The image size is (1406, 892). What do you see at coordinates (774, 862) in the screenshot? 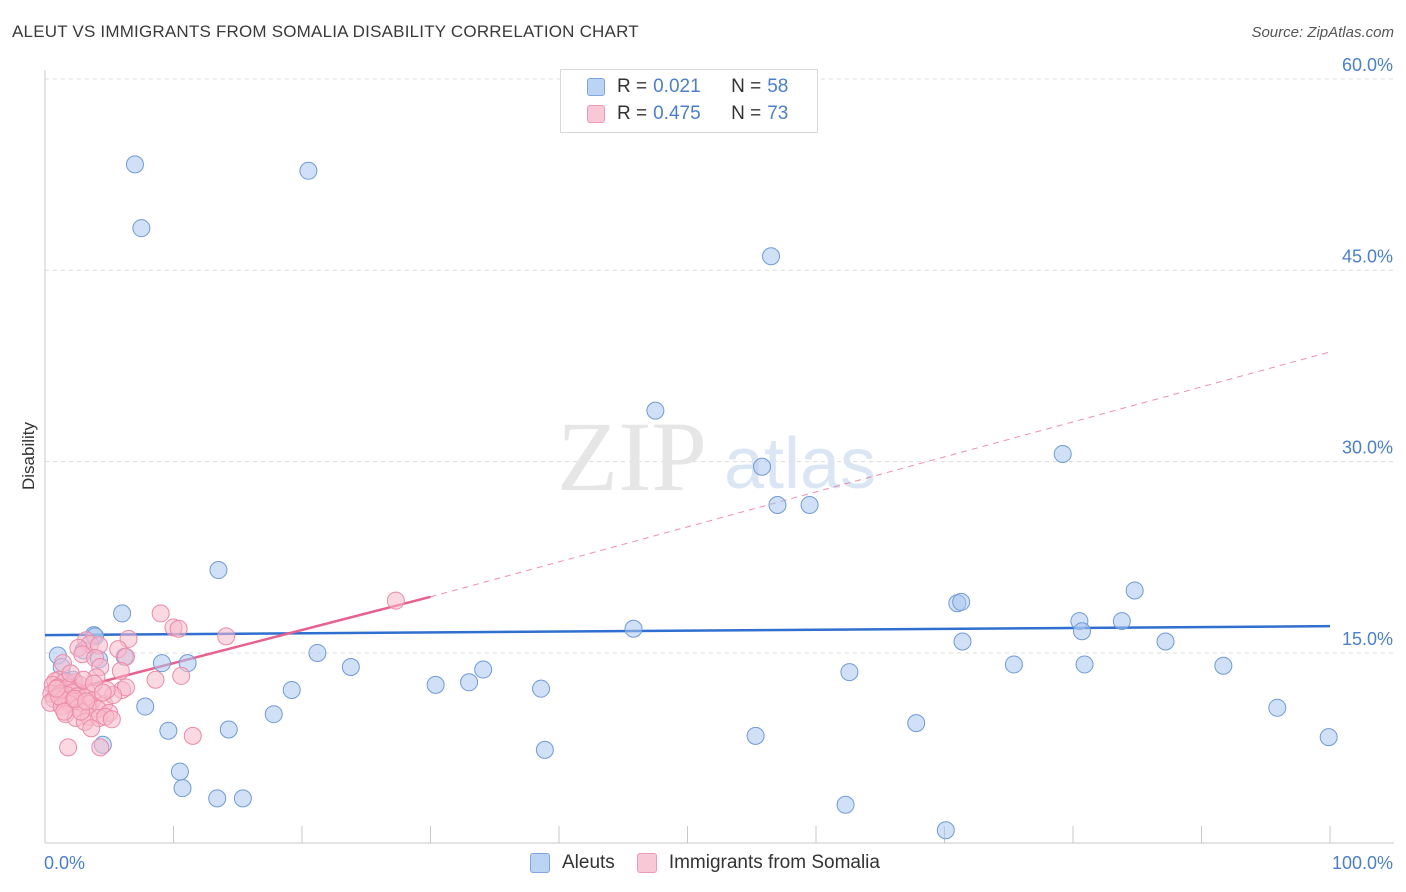
I see `series-name-somalia: Immigrants from Somalia` at bounding box center [774, 862].